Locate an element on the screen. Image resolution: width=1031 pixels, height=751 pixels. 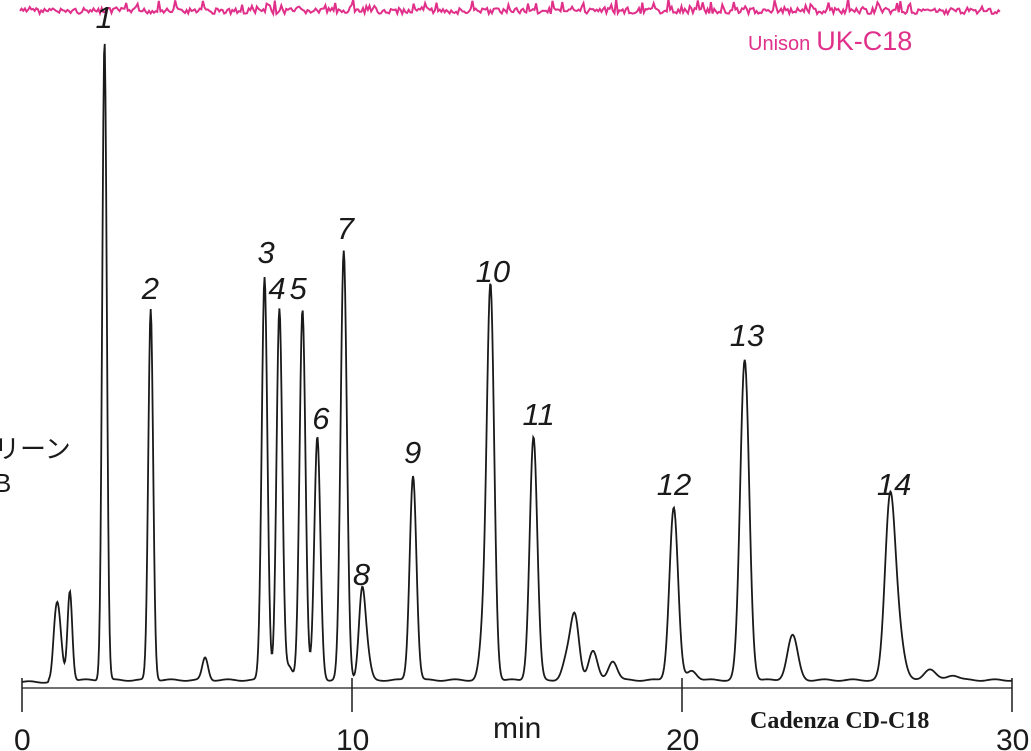
peak-label-3: 3 is located at coordinates (266, 252).